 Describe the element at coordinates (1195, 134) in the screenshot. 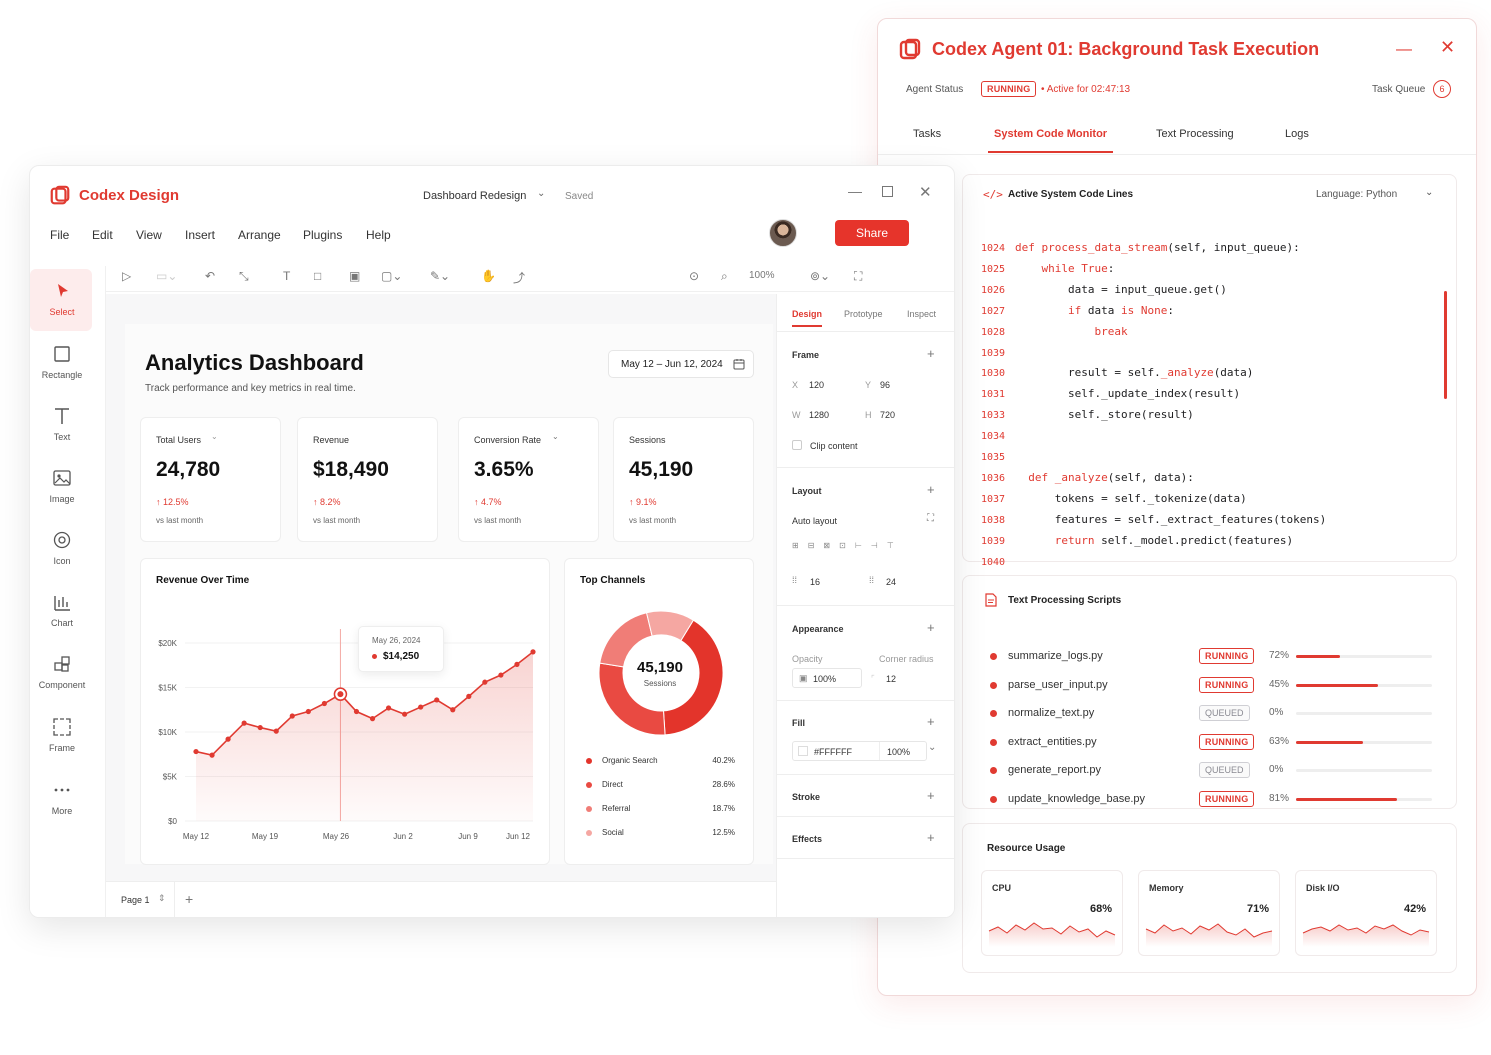

I see `tab-text-processing: Text Processing` at that location.